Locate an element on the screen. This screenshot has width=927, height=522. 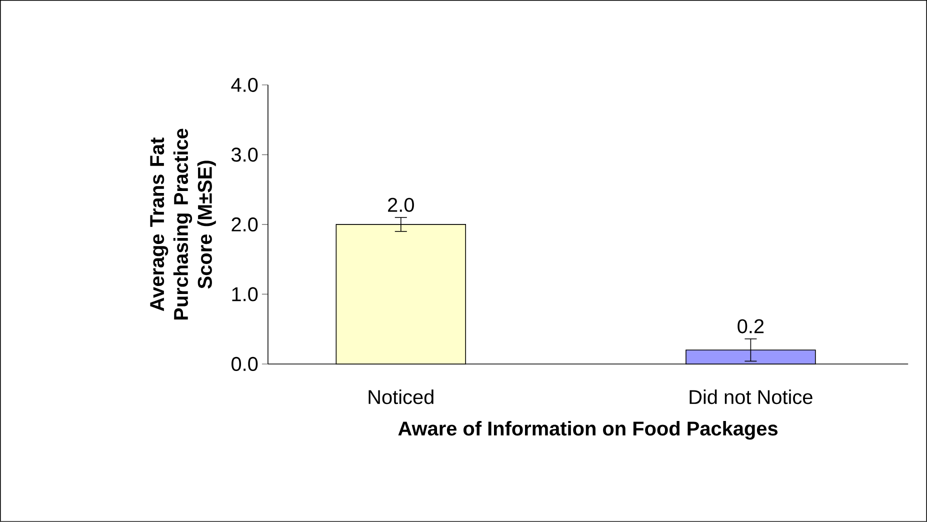
y-axis-title: Average Trans Fat Purchasing Practice Score (M±SE) is located at coordinates (183, 224).